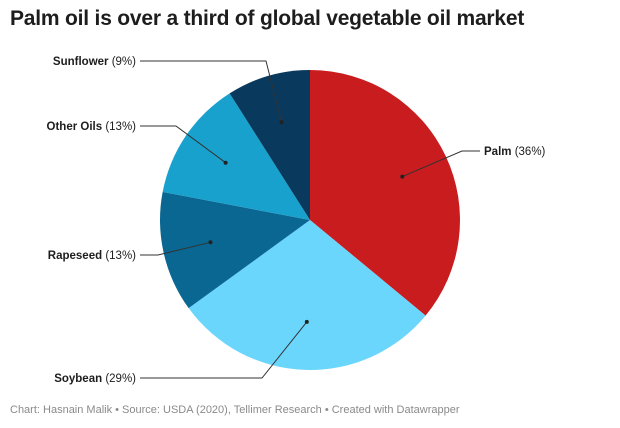 The image size is (620, 428). Describe the element at coordinates (269, 145) in the screenshot. I see `pie-slice-sunflower` at that location.